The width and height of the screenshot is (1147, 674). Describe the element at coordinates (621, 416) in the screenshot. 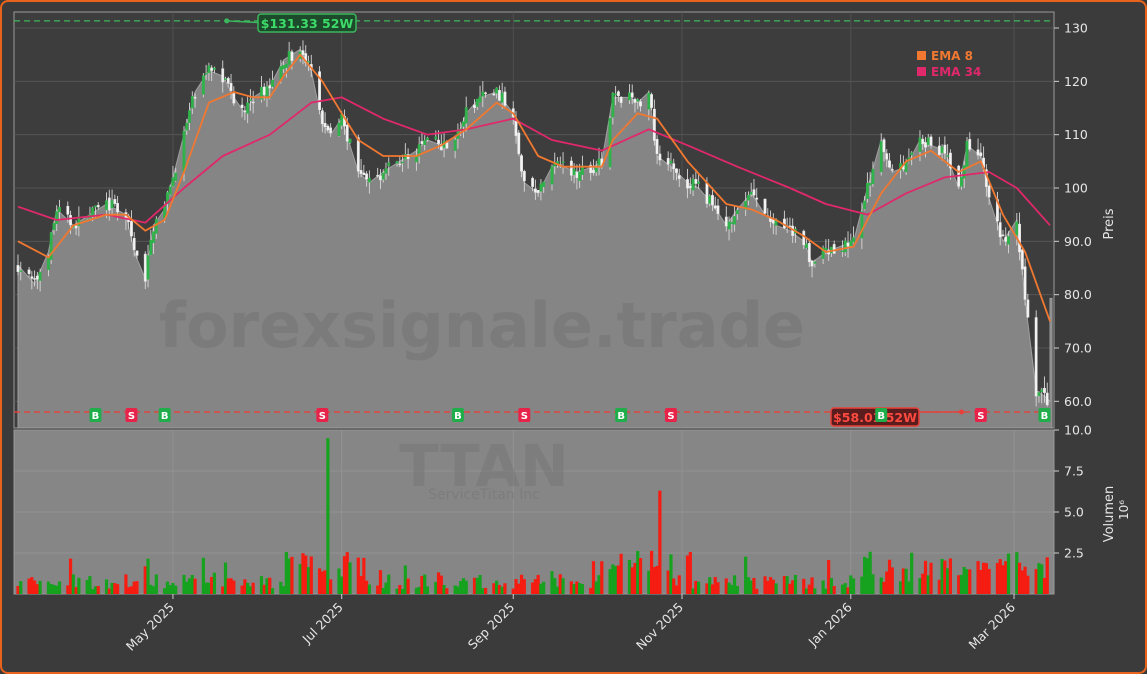

I see `signal-label: B` at that location.